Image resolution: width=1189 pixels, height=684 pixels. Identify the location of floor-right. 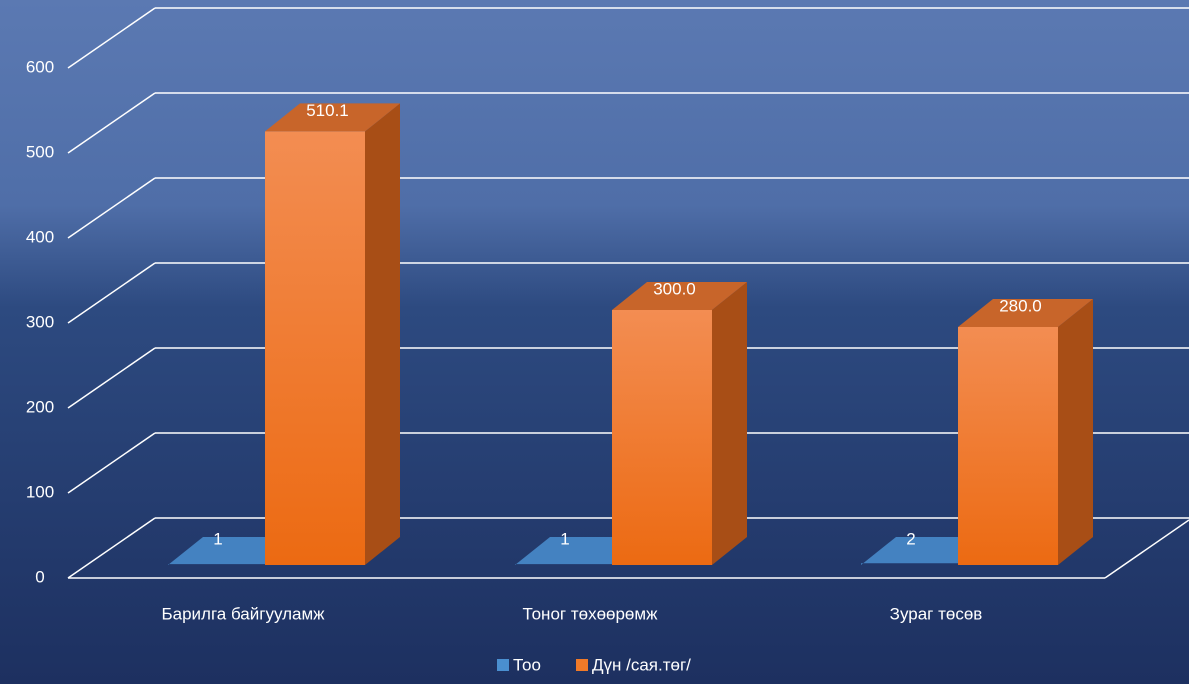
(1146, 549).